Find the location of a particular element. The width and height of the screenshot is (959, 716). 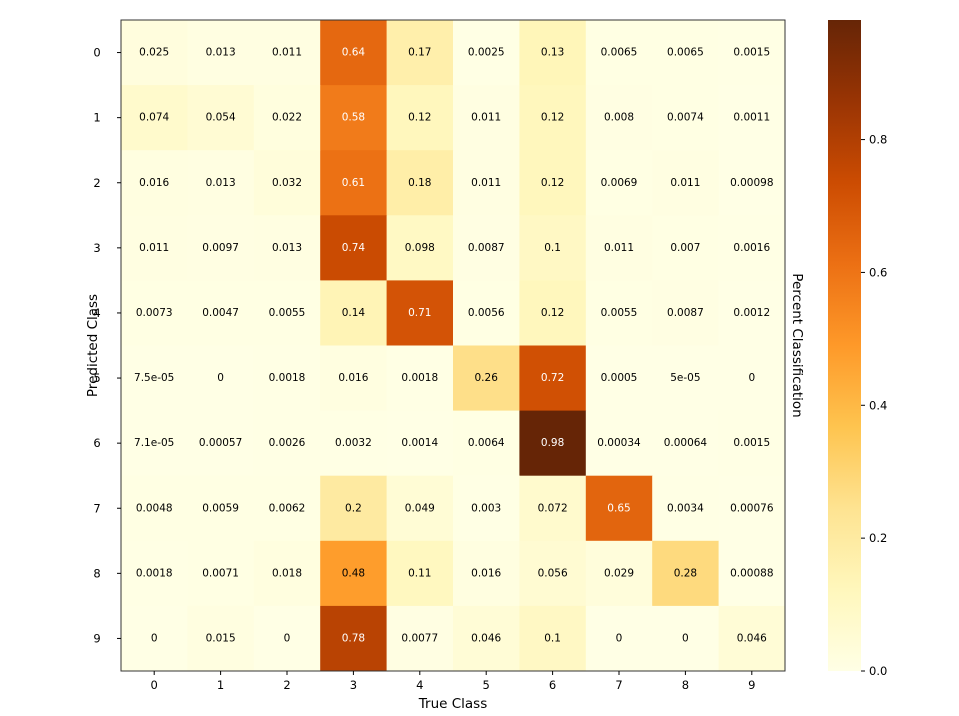

y-tick-label: 6 is located at coordinates (96, 443).